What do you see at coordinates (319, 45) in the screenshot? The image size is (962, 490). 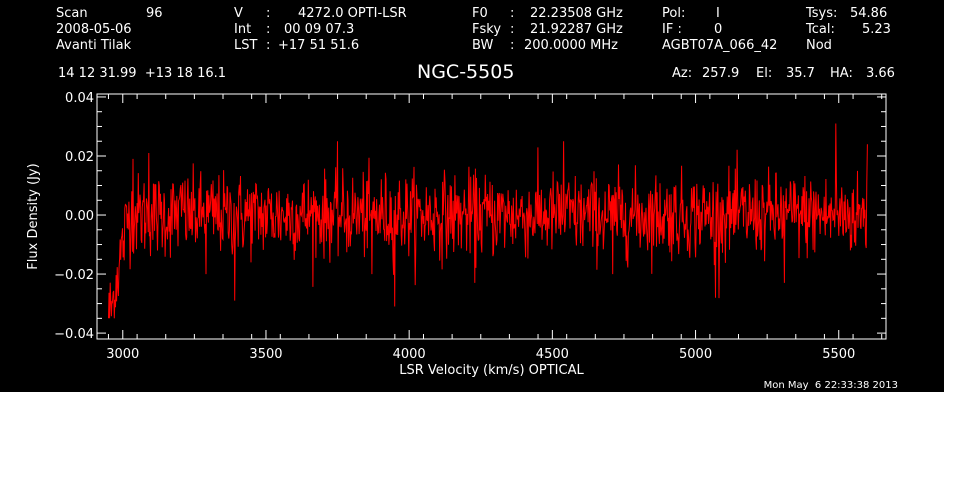 I see `lst-value: +17 51 51.6` at bounding box center [319, 45].